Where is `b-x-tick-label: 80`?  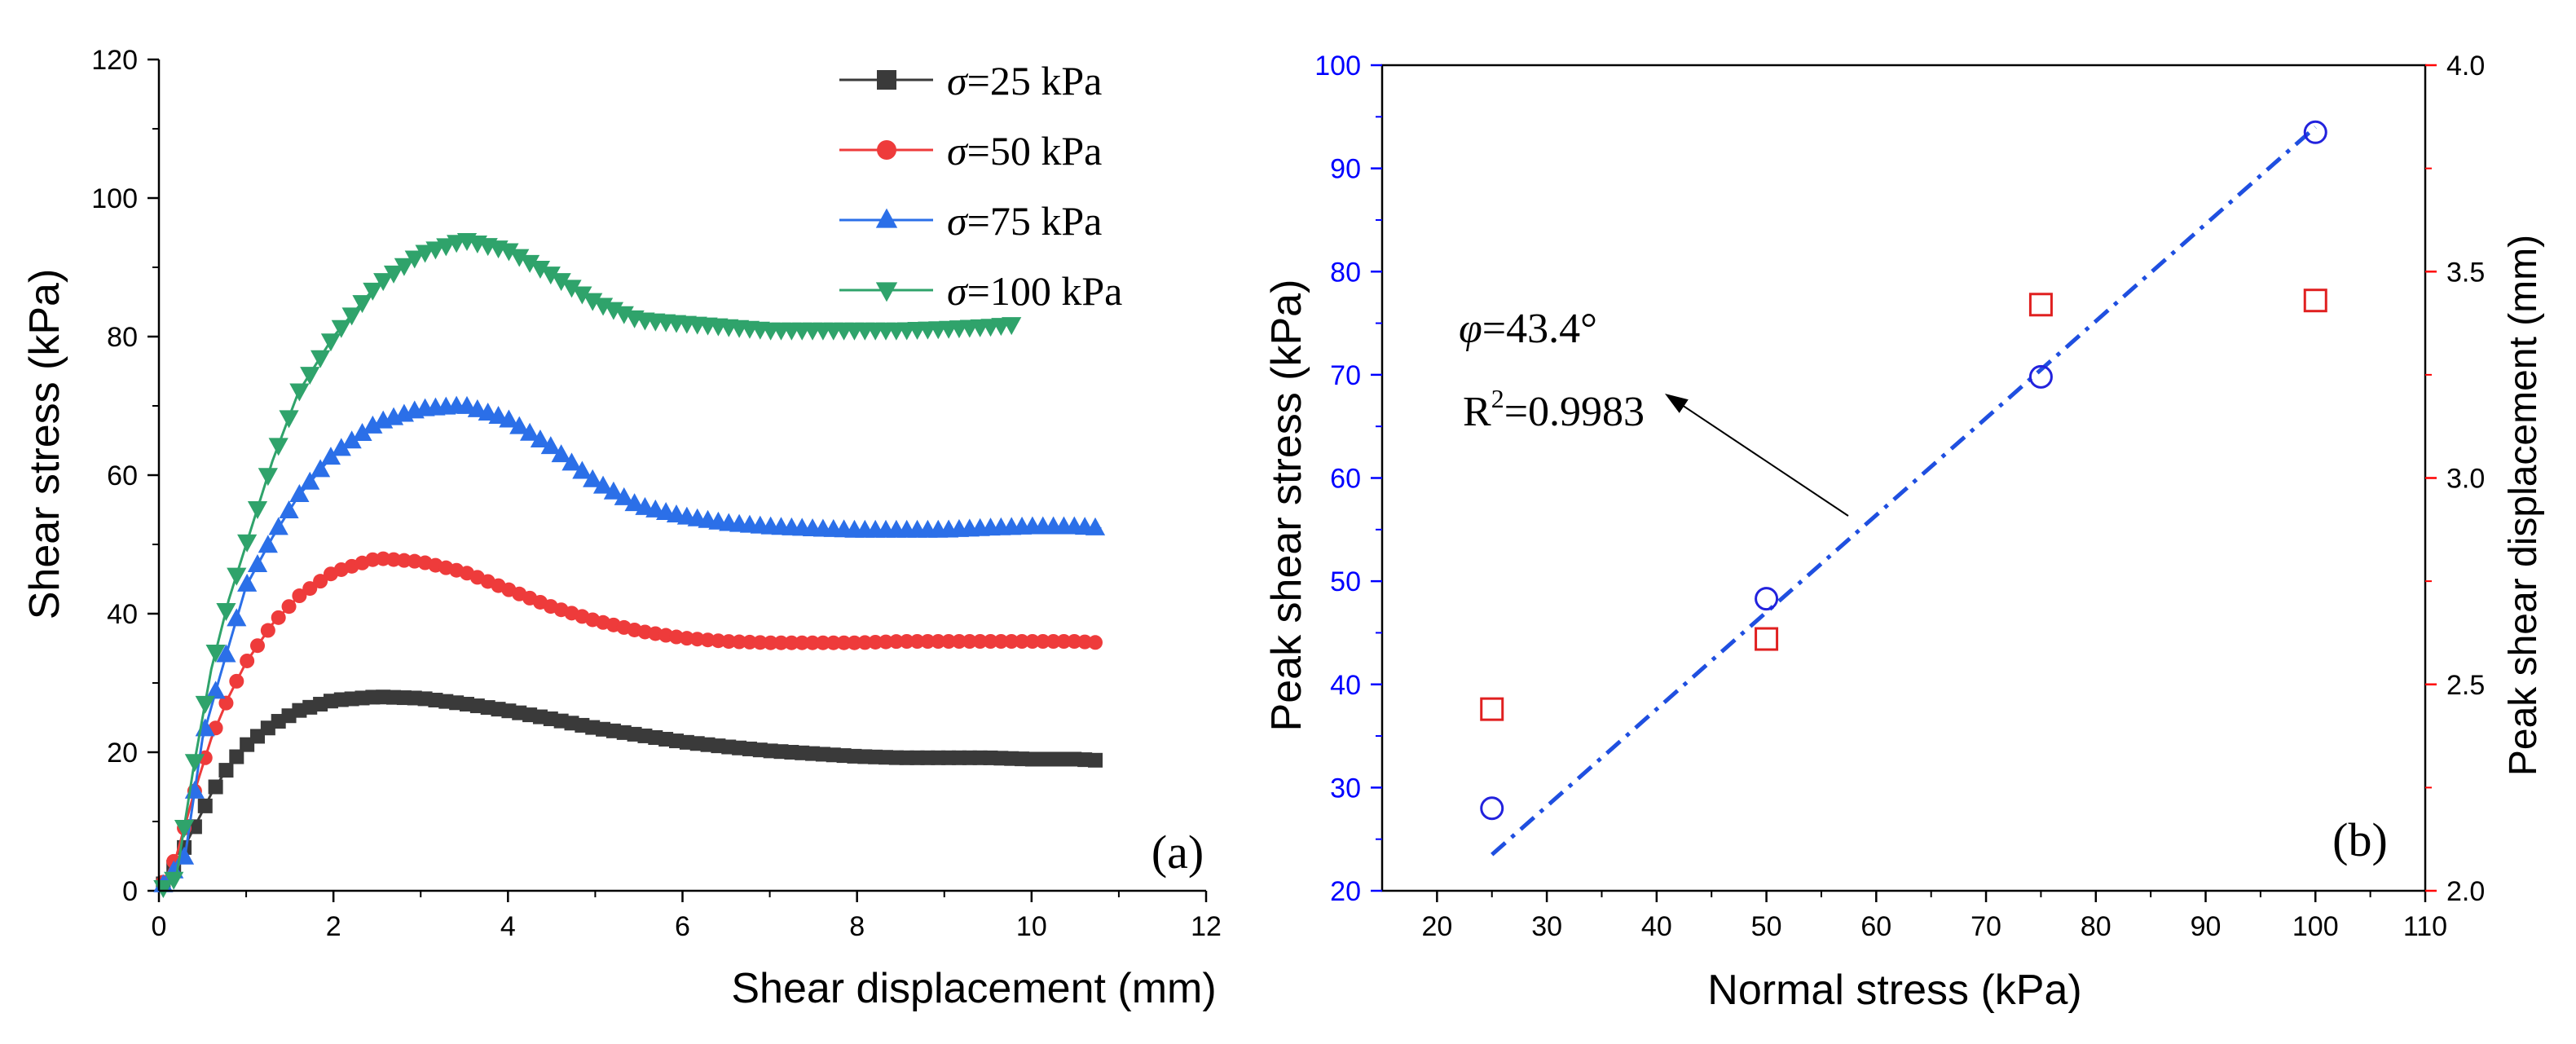 b-x-tick-label: 80 is located at coordinates (2096, 927).